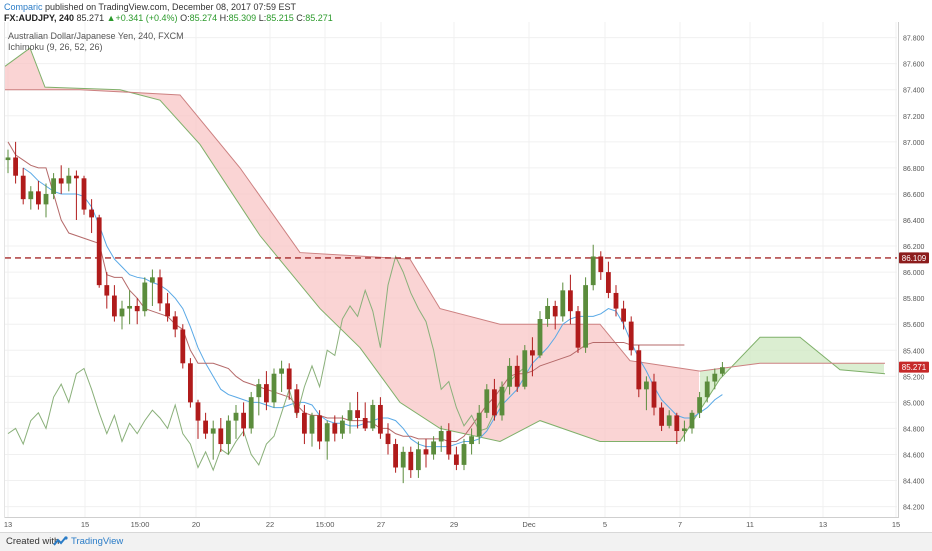  Describe the element at coordinates (146, 18) in the screenshot. I see `change-value: +0.341 (+0.4%)` at that location.